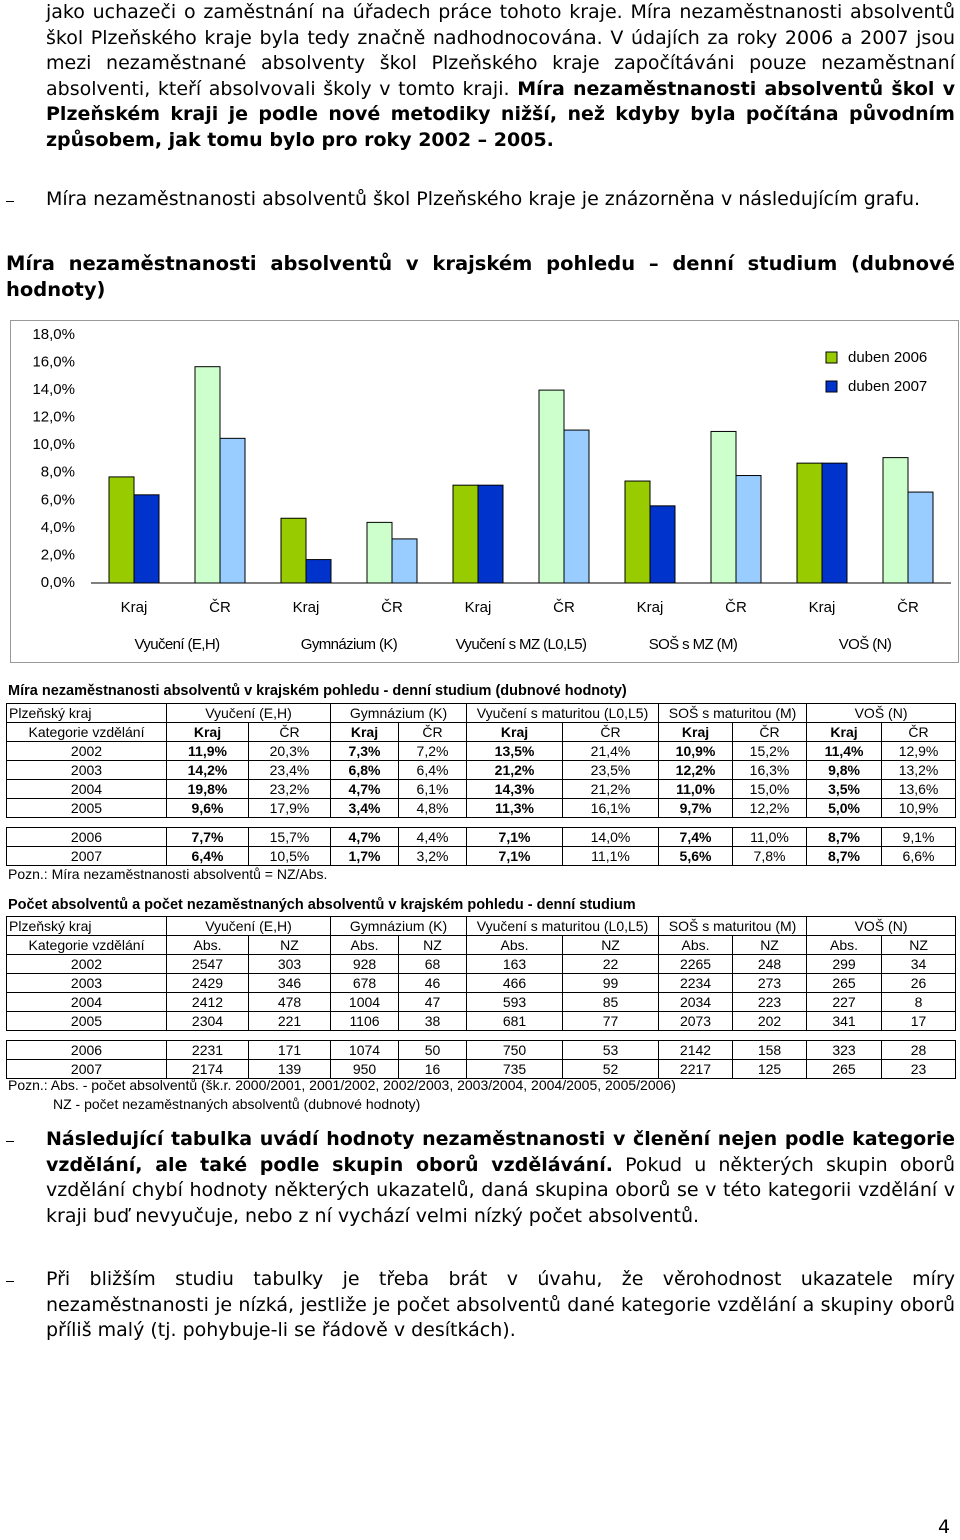 The image size is (960, 1540). I want to click on header-cell: Abs., so click(844, 945).